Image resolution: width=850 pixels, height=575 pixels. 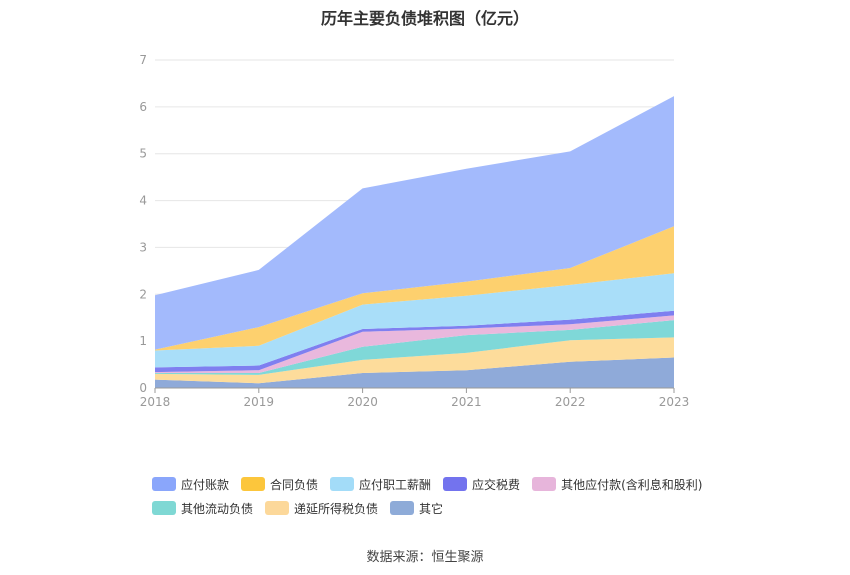 What do you see at coordinates (431, 508) in the screenshot?
I see `legend-label: 其它` at bounding box center [431, 508].